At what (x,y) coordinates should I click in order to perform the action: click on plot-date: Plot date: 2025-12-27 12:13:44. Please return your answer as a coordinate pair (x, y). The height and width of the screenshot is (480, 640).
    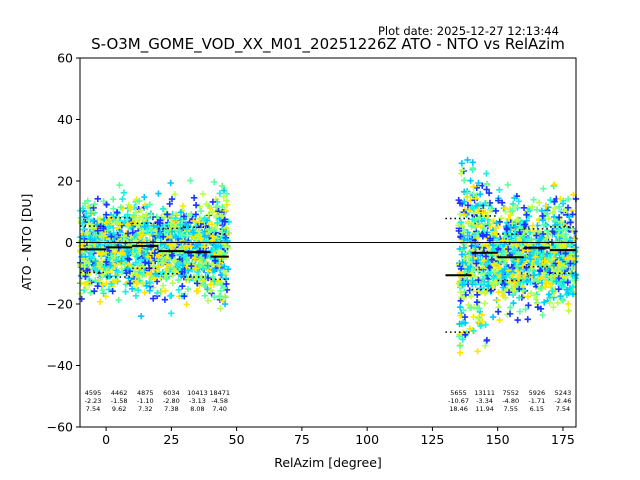
    Looking at the image, I should click on (468, 31).